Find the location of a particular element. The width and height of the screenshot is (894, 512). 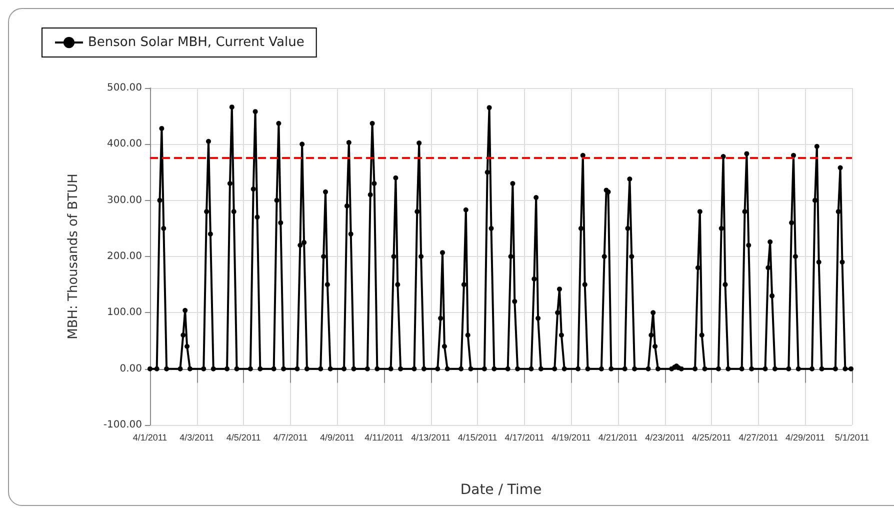

x-tick-label: 4/17/2011 is located at coordinates (524, 437).